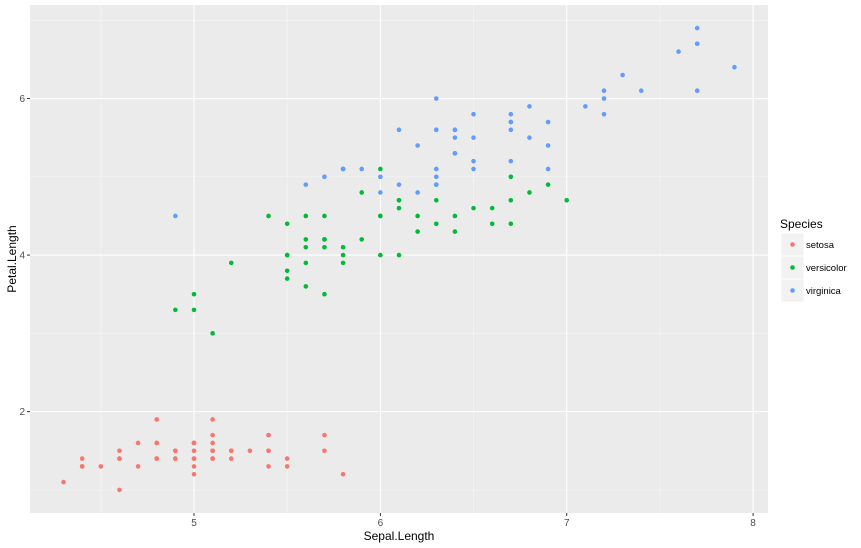 This screenshot has width=861, height=548. What do you see at coordinates (399, 536) in the screenshot?
I see `x-axis-title: Sepal.Length` at bounding box center [399, 536].